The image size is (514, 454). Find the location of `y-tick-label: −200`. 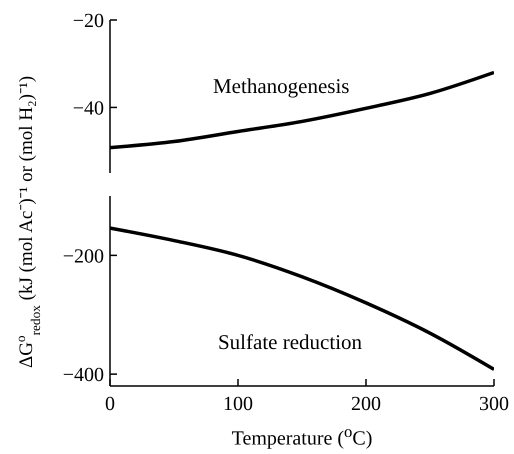

y-tick-label: −200 is located at coordinates (83, 256).